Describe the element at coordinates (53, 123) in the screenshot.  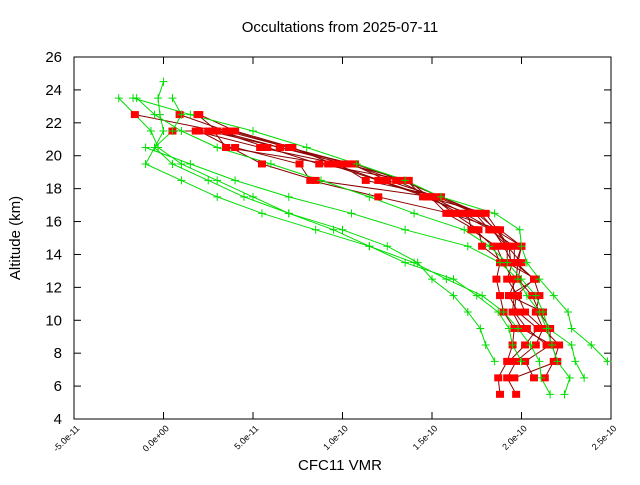
I see `y-tick-label: 22` at that location.